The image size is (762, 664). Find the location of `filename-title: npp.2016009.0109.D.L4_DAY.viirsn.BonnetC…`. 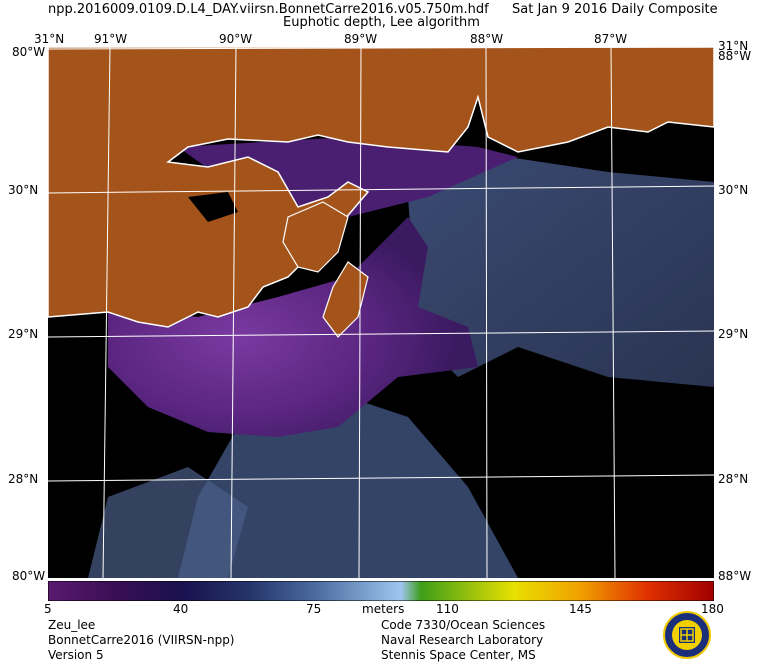

filename-title: npp.2016009.0109.D.L4_DAY.viirsn.BonnetC… is located at coordinates (268, 9).